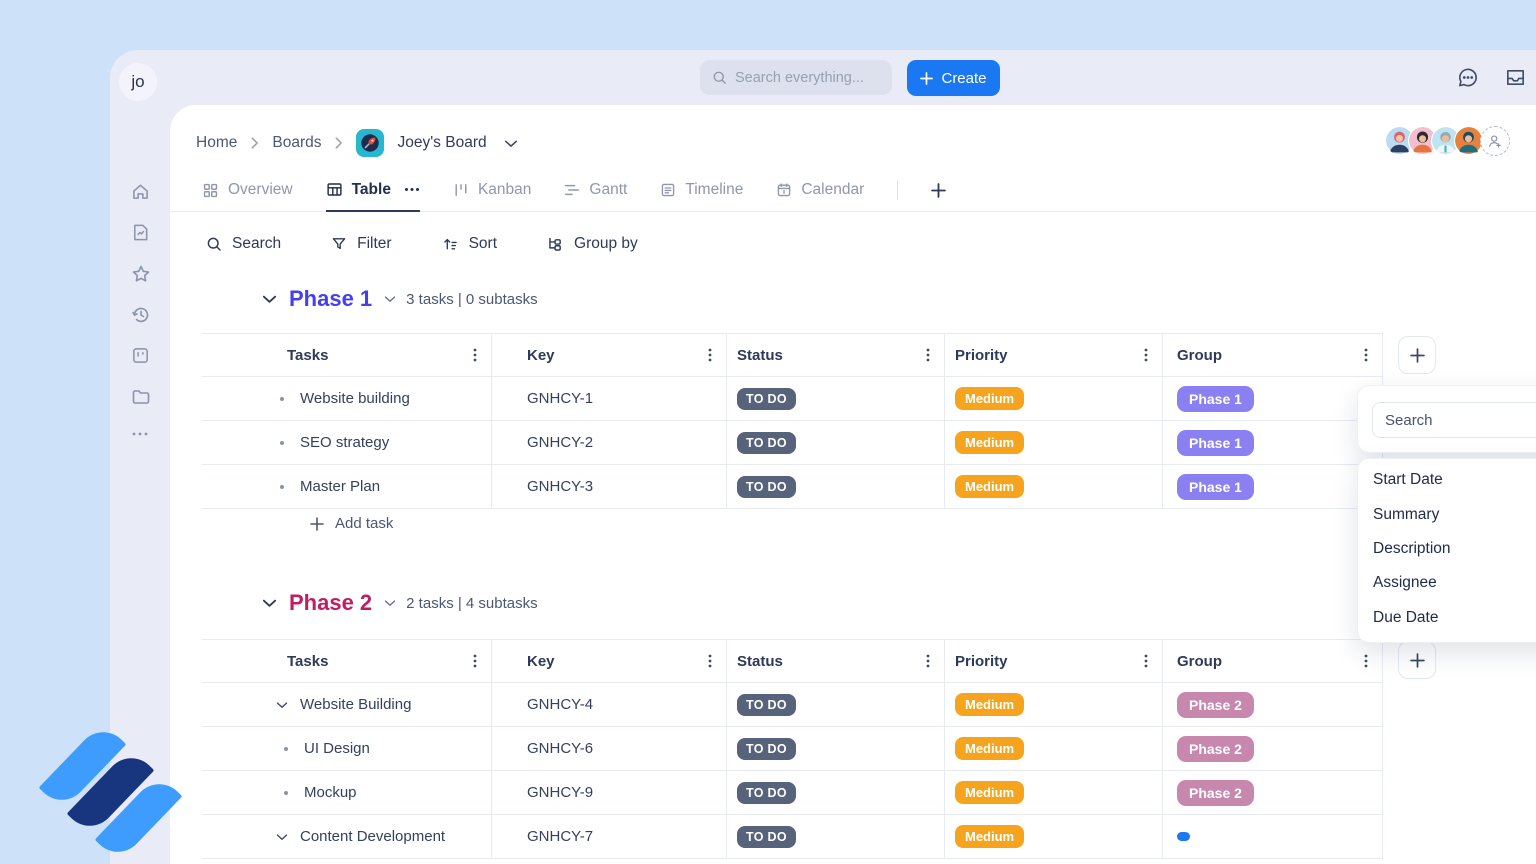 Image resolution: width=1536 pixels, height=864 pixels. What do you see at coordinates (1495, 141) in the screenshot?
I see `add-member-button` at bounding box center [1495, 141].